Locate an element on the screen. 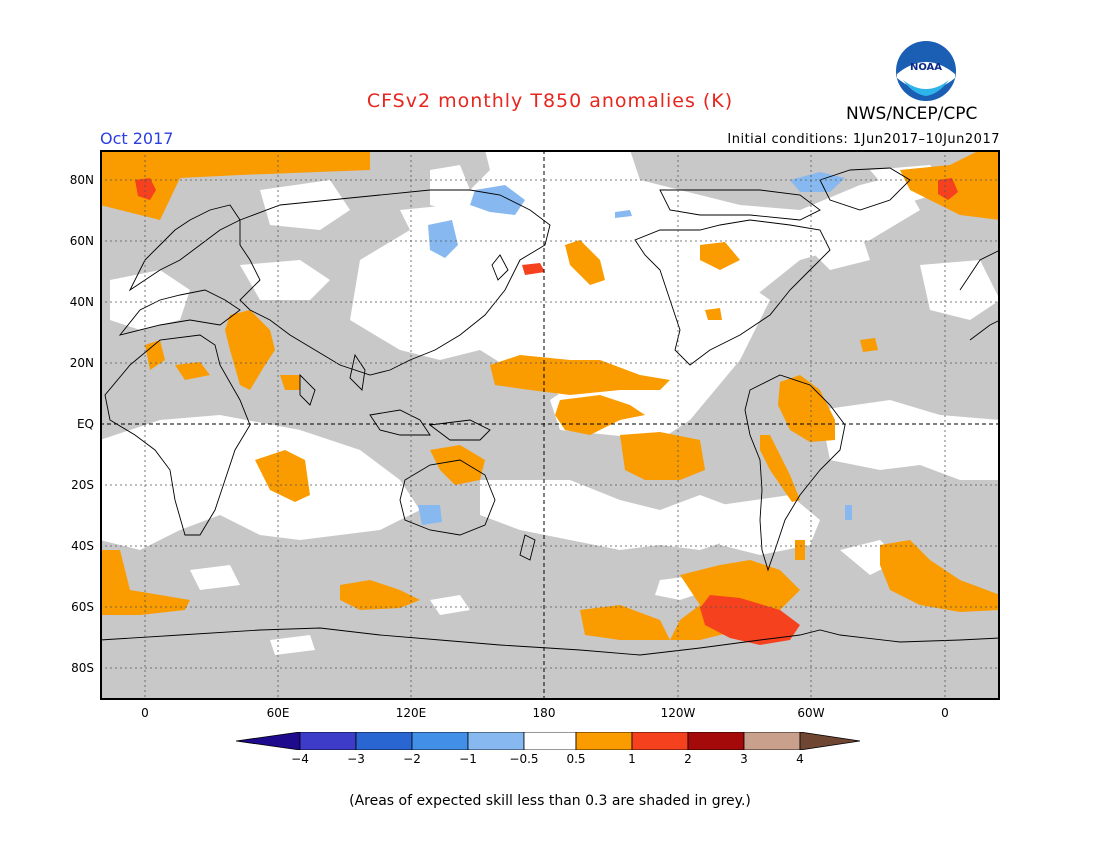 This screenshot has height=850, width=1100. colorbar-label: −3 is located at coordinates (356, 759).